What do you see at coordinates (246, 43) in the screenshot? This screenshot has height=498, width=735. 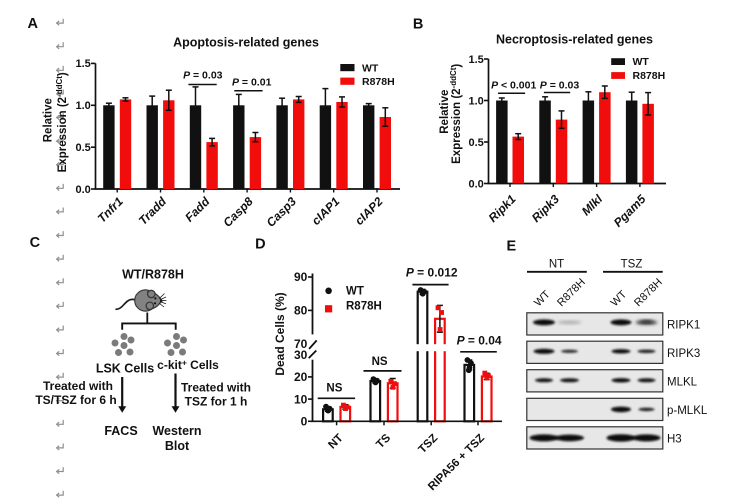 I see `svg-text: Apoptosis-related genes` at bounding box center [246, 43].